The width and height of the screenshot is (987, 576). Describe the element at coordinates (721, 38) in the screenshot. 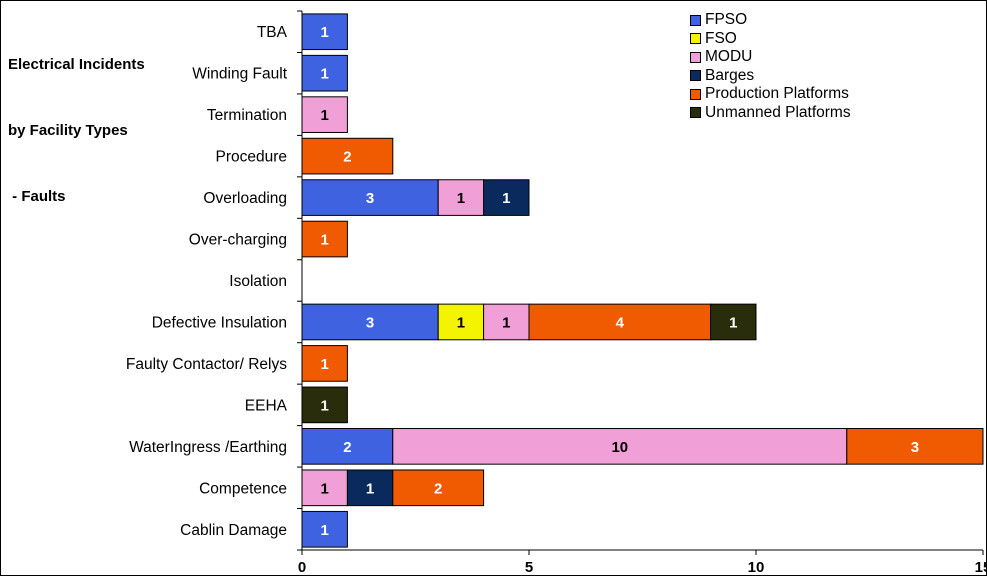

I see `legend-label: FSO` at that location.